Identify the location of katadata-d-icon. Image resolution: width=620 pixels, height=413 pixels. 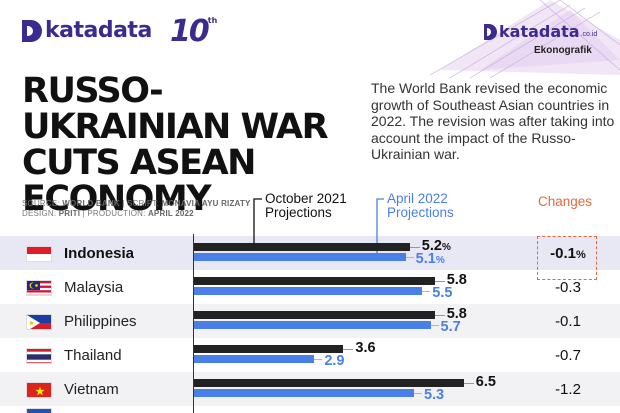
(32, 30).